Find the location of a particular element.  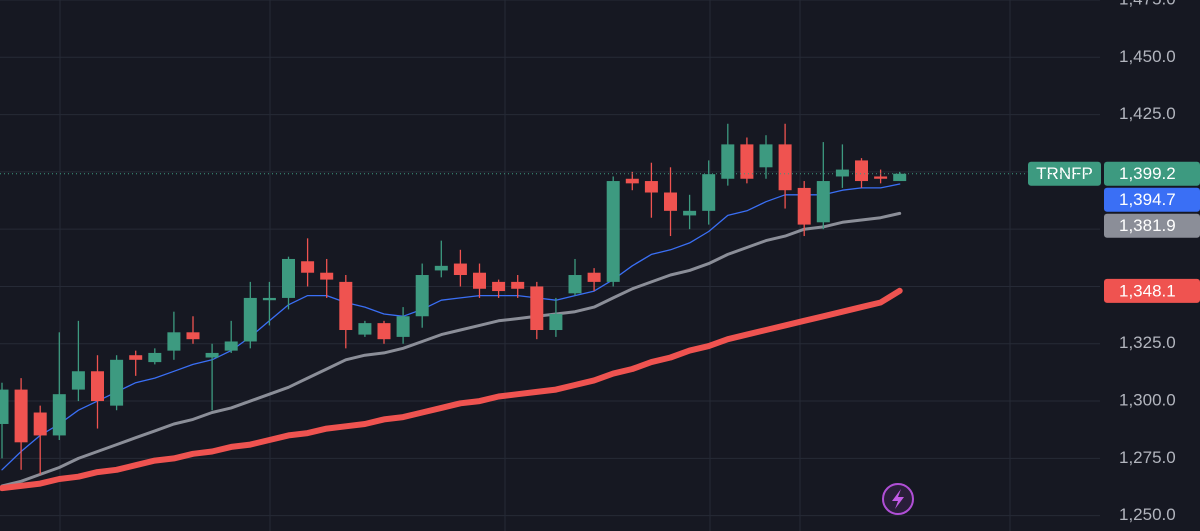

price-tag-label: 1,394.7 is located at coordinates (1147, 199).